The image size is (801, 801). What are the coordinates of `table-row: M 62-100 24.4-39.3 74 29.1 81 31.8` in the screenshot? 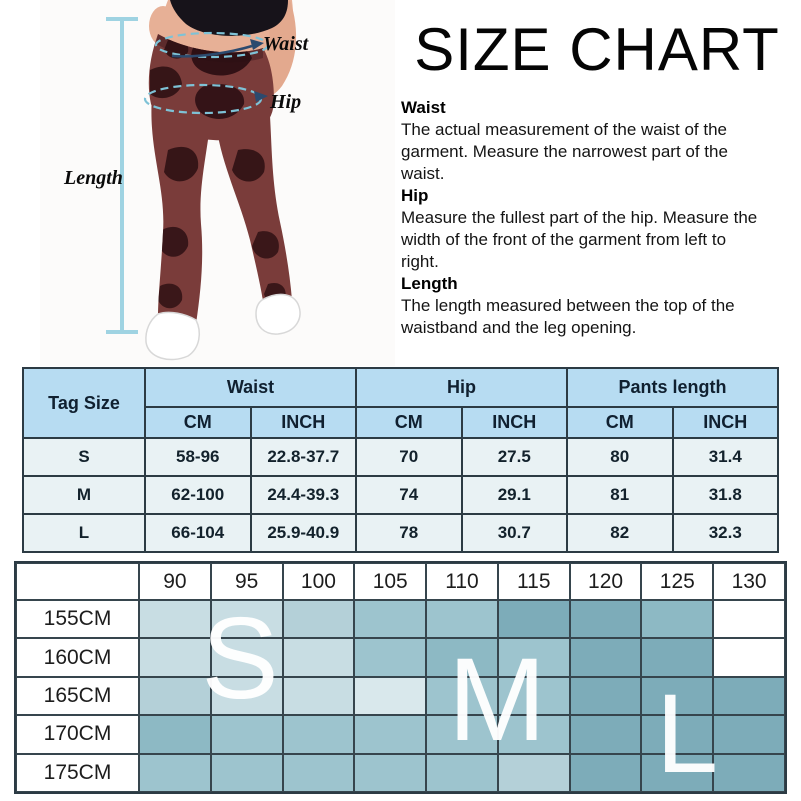 It's located at (400, 495).